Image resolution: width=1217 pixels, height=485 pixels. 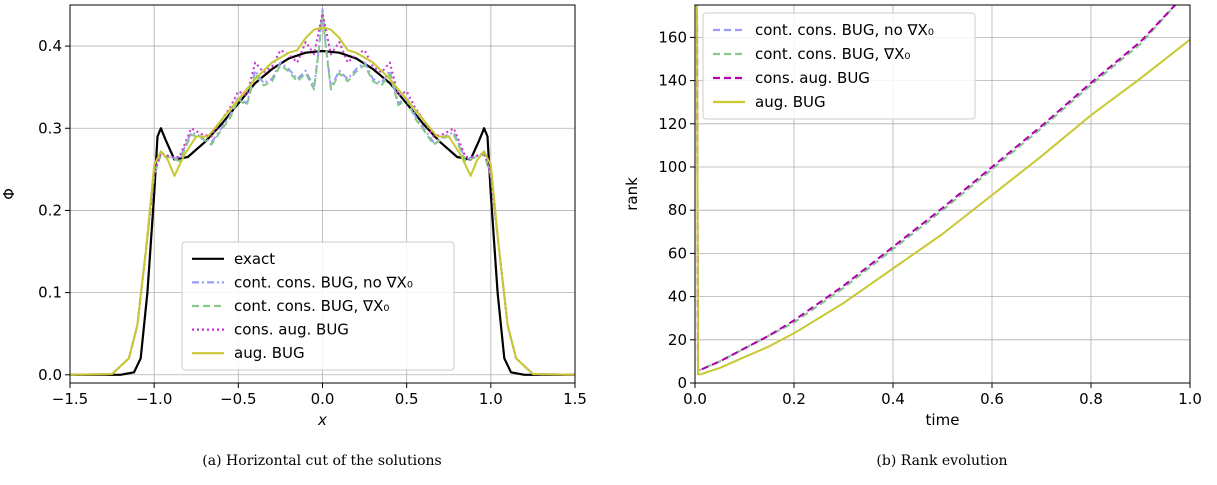 I want to click on y-tick-label: 0, so click(x=682, y=383).